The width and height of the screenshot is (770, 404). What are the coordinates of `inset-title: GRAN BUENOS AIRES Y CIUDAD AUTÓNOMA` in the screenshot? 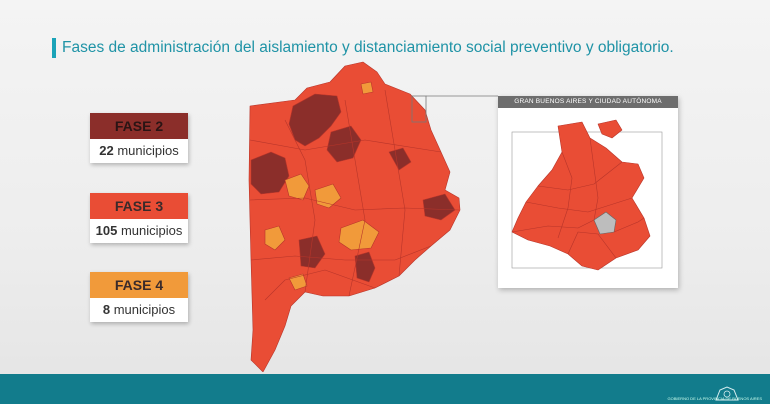 It's located at (588, 102).